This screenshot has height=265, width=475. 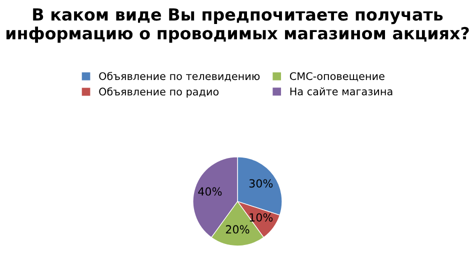 I want to click on legend-label: Объявление по радио, so click(x=159, y=92).